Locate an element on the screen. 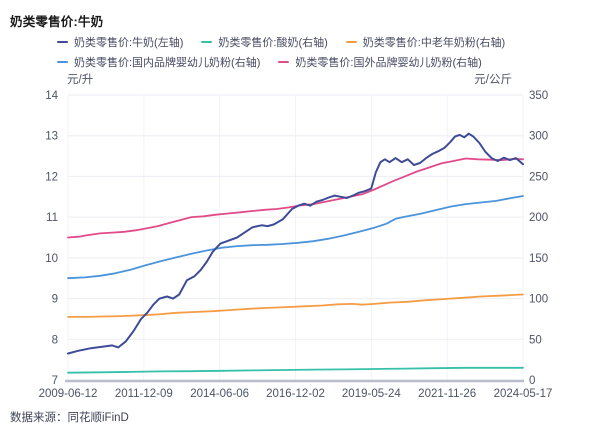  right-axis-tick-label: 150 is located at coordinates (538, 259).